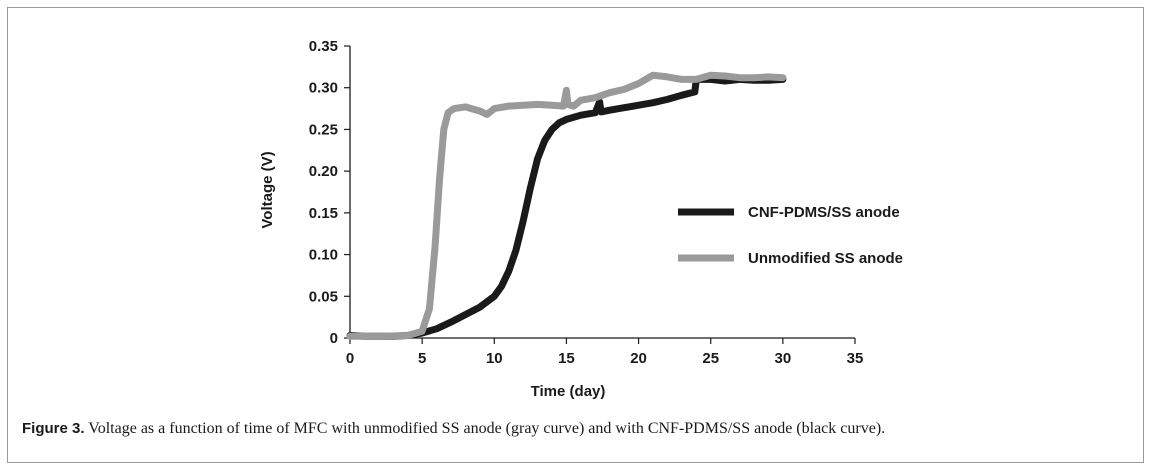 The image size is (1152, 470). Describe the element at coordinates (323, 255) in the screenshot. I see `y-tick-label: 0.10` at that location.